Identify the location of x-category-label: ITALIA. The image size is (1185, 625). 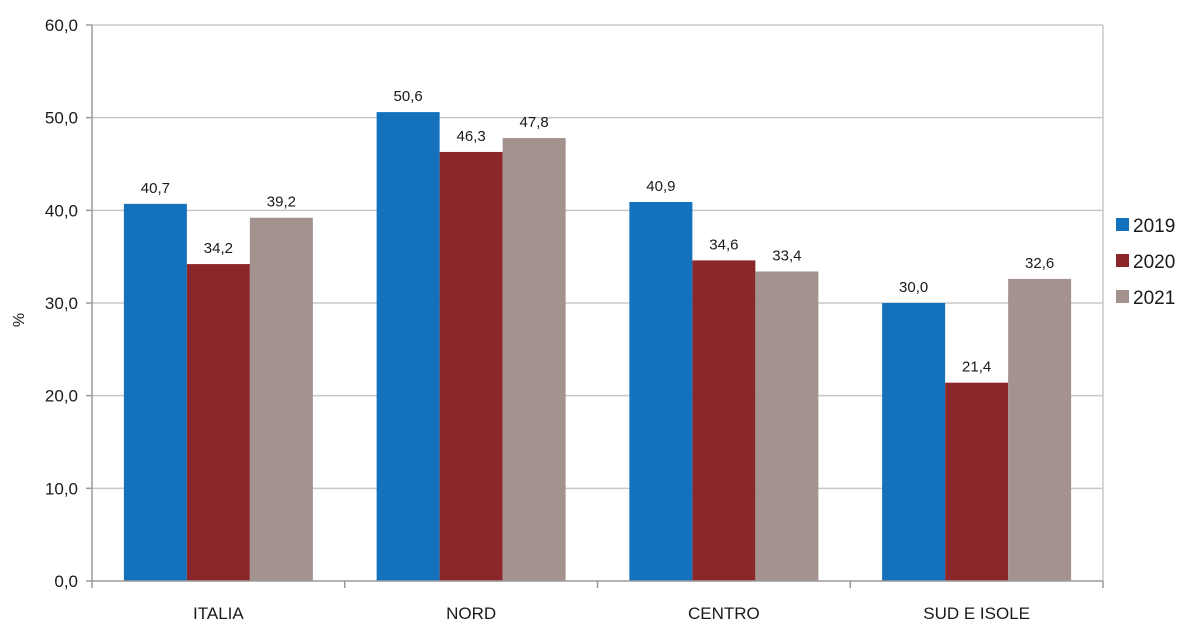
(218, 612).